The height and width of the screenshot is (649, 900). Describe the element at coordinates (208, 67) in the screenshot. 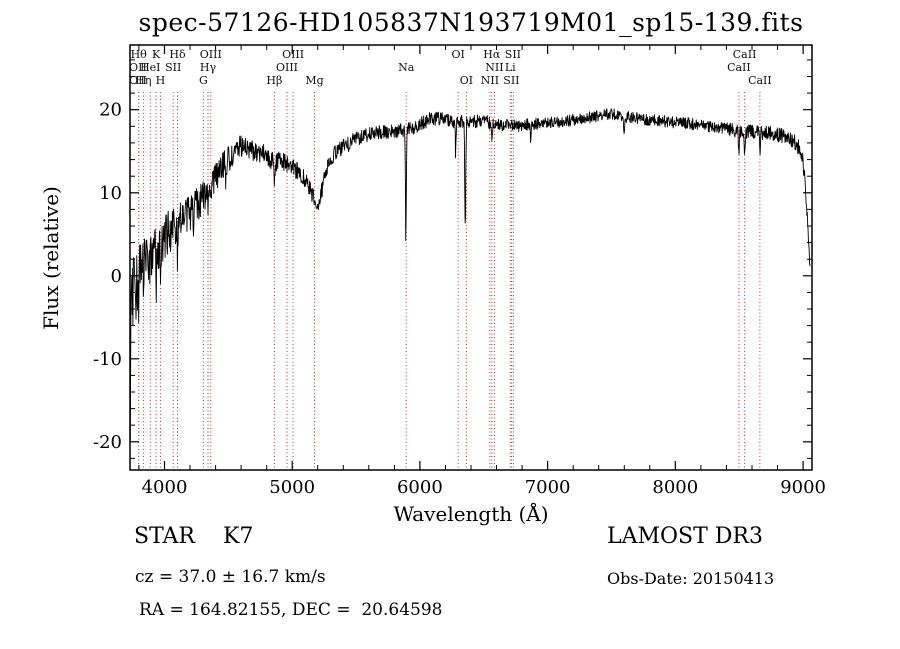

I see `svg-text: Hγ` at that location.